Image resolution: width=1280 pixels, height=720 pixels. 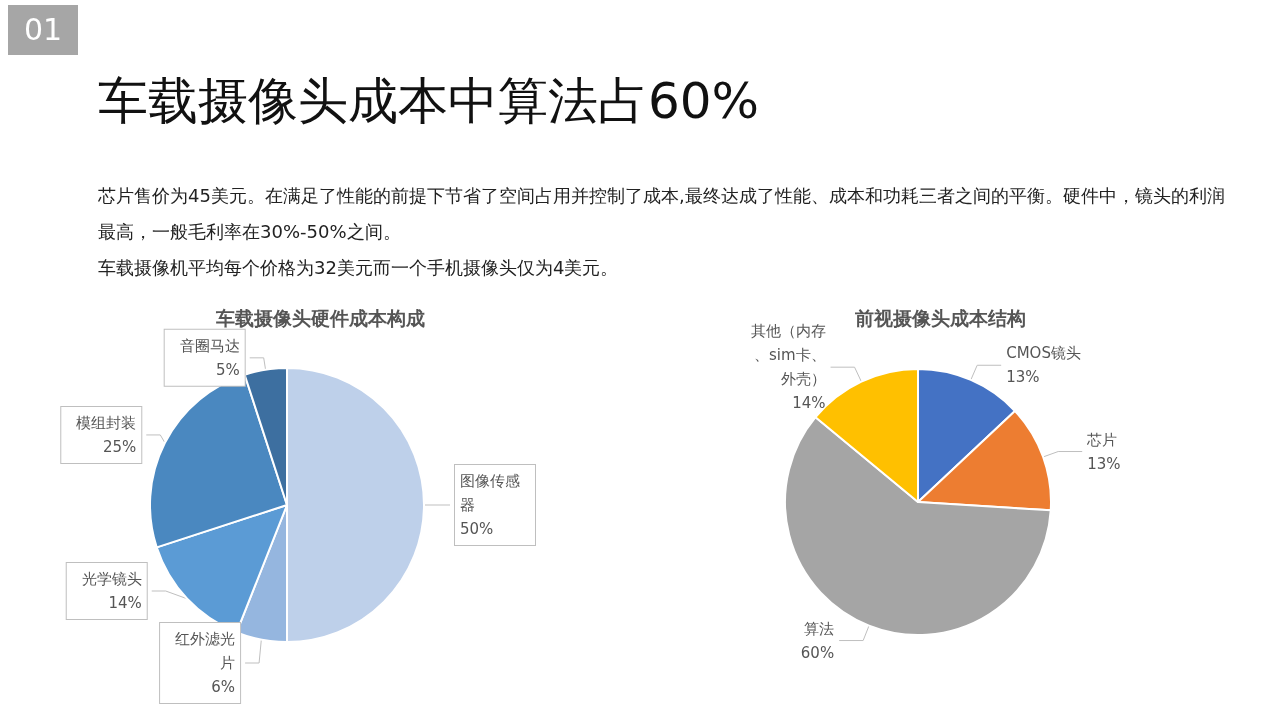 I want to click on chart-title: 车载摄像头硬件成本构成, so click(x=319, y=317).